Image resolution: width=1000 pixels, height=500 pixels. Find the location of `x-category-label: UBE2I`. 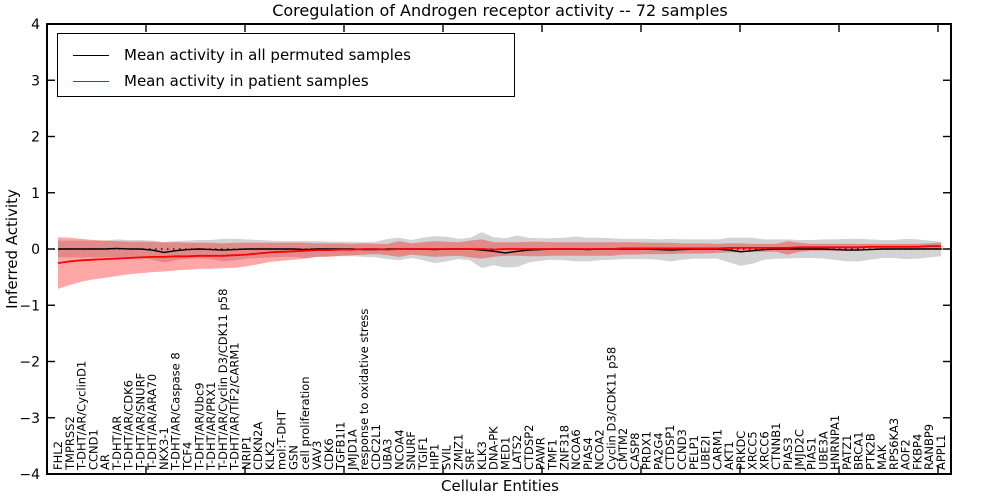

x-category-label: UBE2I is located at coordinates (706, 453).